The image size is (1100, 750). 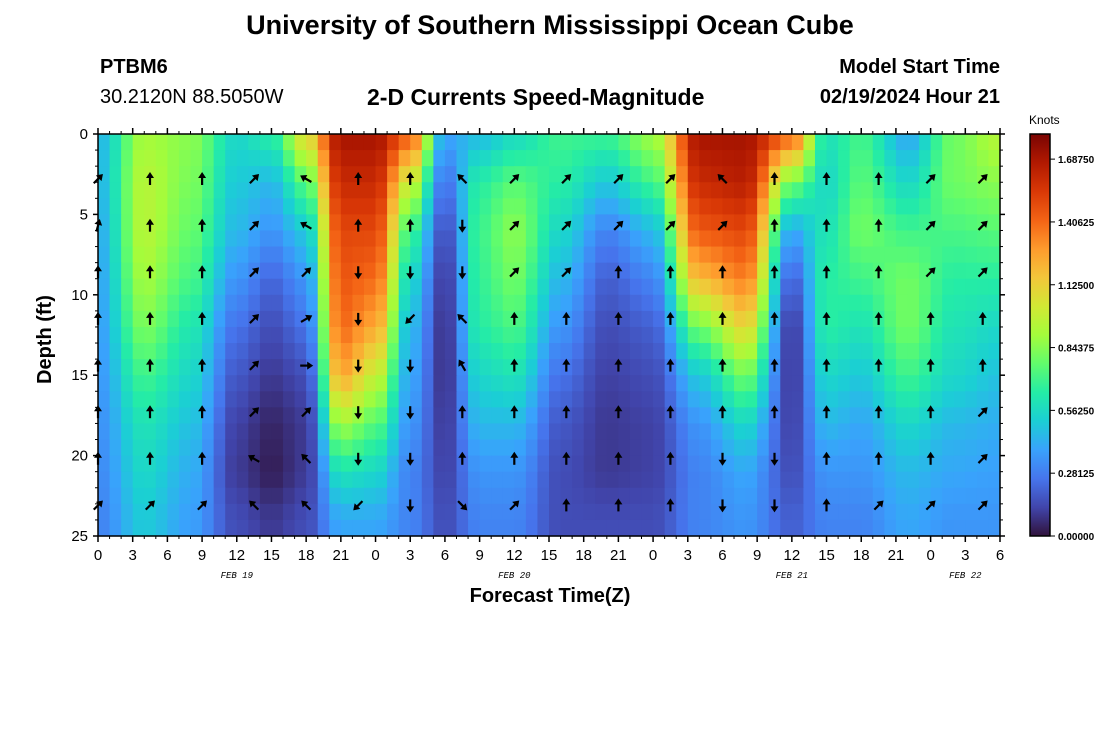 What do you see at coordinates (792, 555) in the screenshot?
I see `x-tick-label: 12` at bounding box center [792, 555].